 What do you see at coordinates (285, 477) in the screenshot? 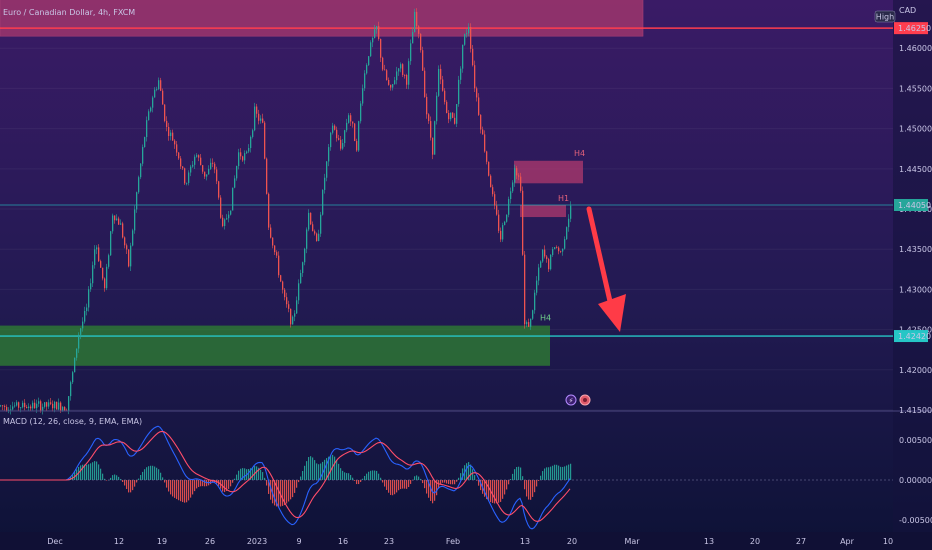
I see `macd-line` at bounding box center [285, 477].